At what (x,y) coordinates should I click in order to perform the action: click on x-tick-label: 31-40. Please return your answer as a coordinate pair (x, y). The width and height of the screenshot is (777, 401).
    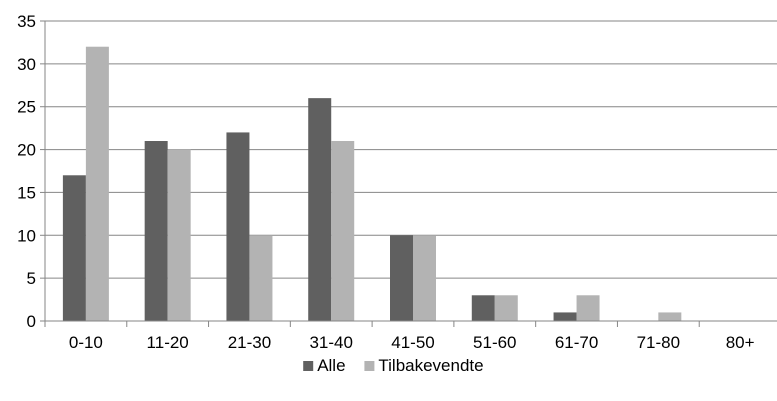
    Looking at the image, I should click on (330, 342).